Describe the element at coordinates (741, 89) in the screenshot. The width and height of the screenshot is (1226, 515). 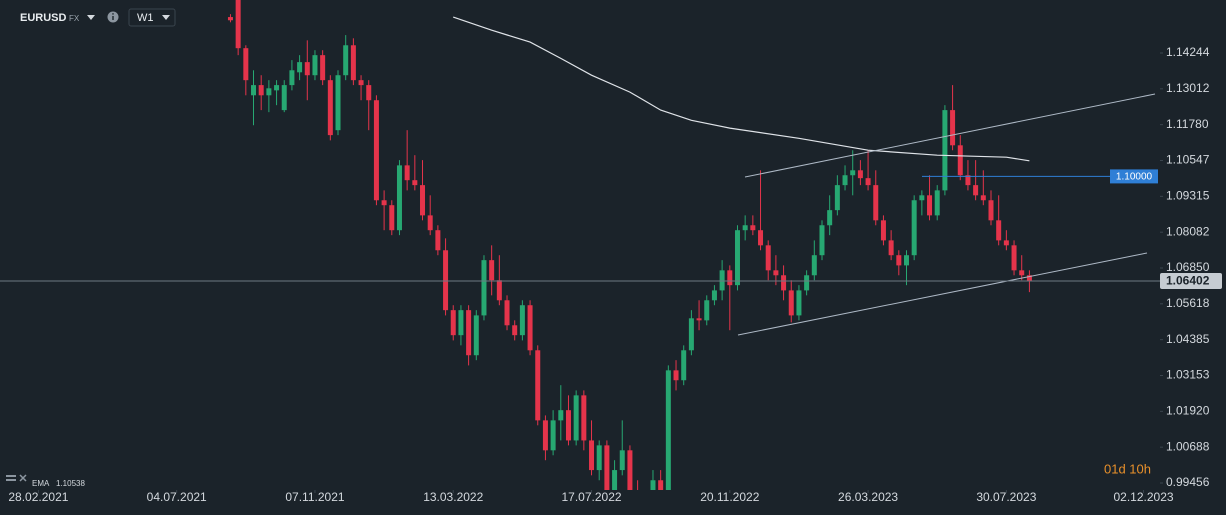
I see `ema-line` at that location.